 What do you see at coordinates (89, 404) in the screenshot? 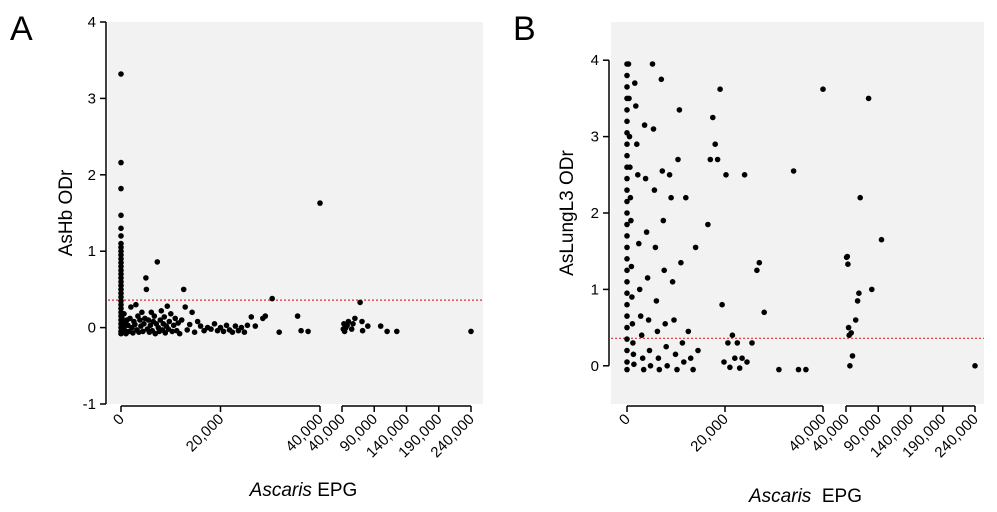
I see `y-tick-label: -1` at bounding box center [89, 404].